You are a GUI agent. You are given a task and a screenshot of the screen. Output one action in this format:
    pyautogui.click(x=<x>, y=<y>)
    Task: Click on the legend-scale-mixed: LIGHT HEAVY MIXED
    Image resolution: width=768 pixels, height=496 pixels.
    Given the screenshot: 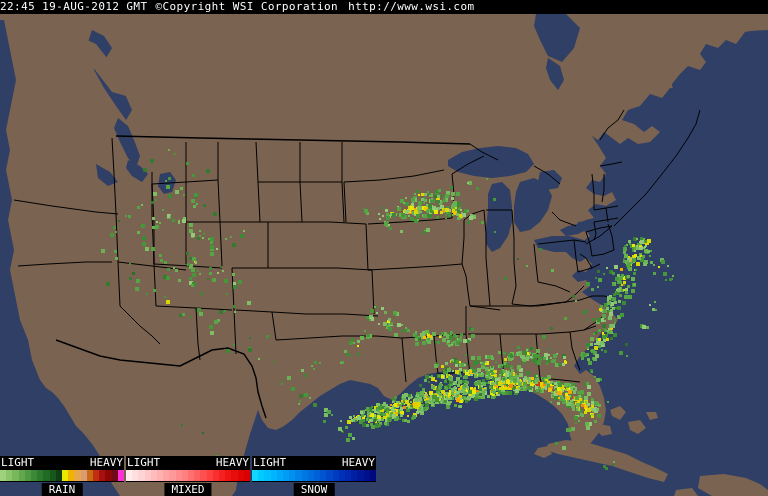 What is the action you would take?
    pyautogui.click(x=188, y=476)
    